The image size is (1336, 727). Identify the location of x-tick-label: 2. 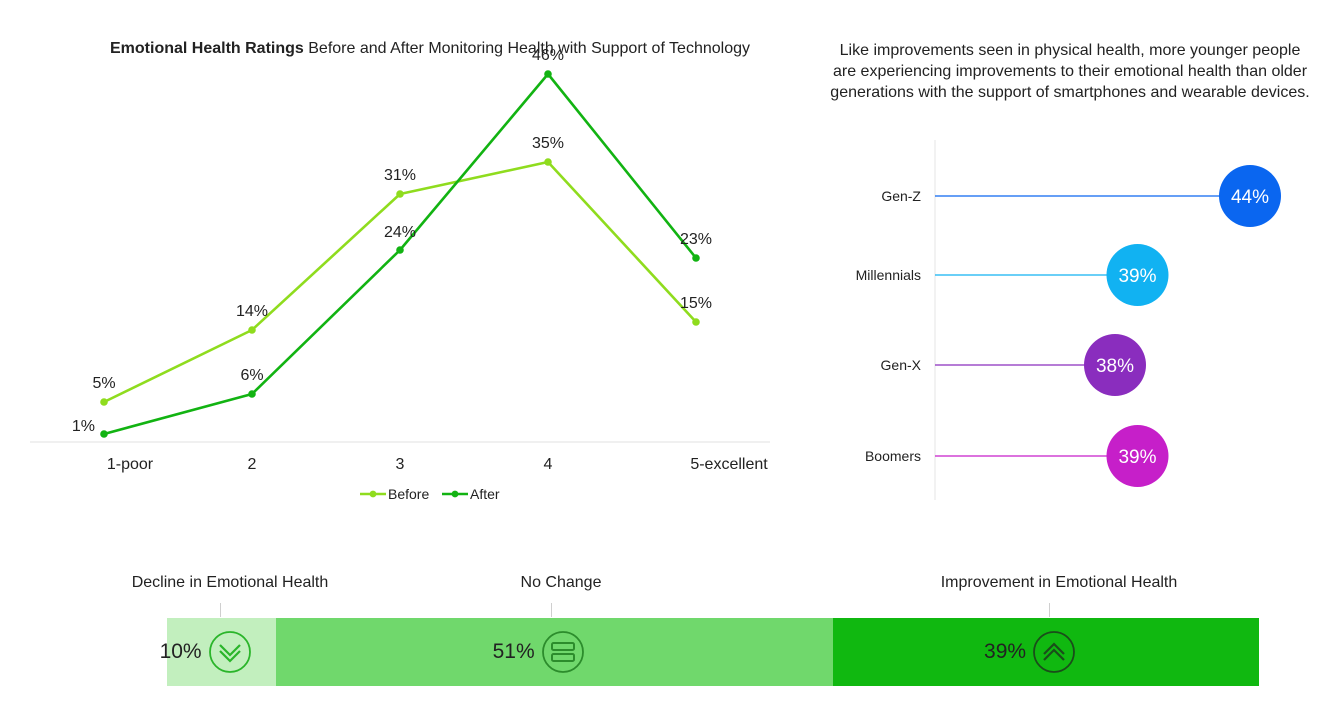
(252, 464).